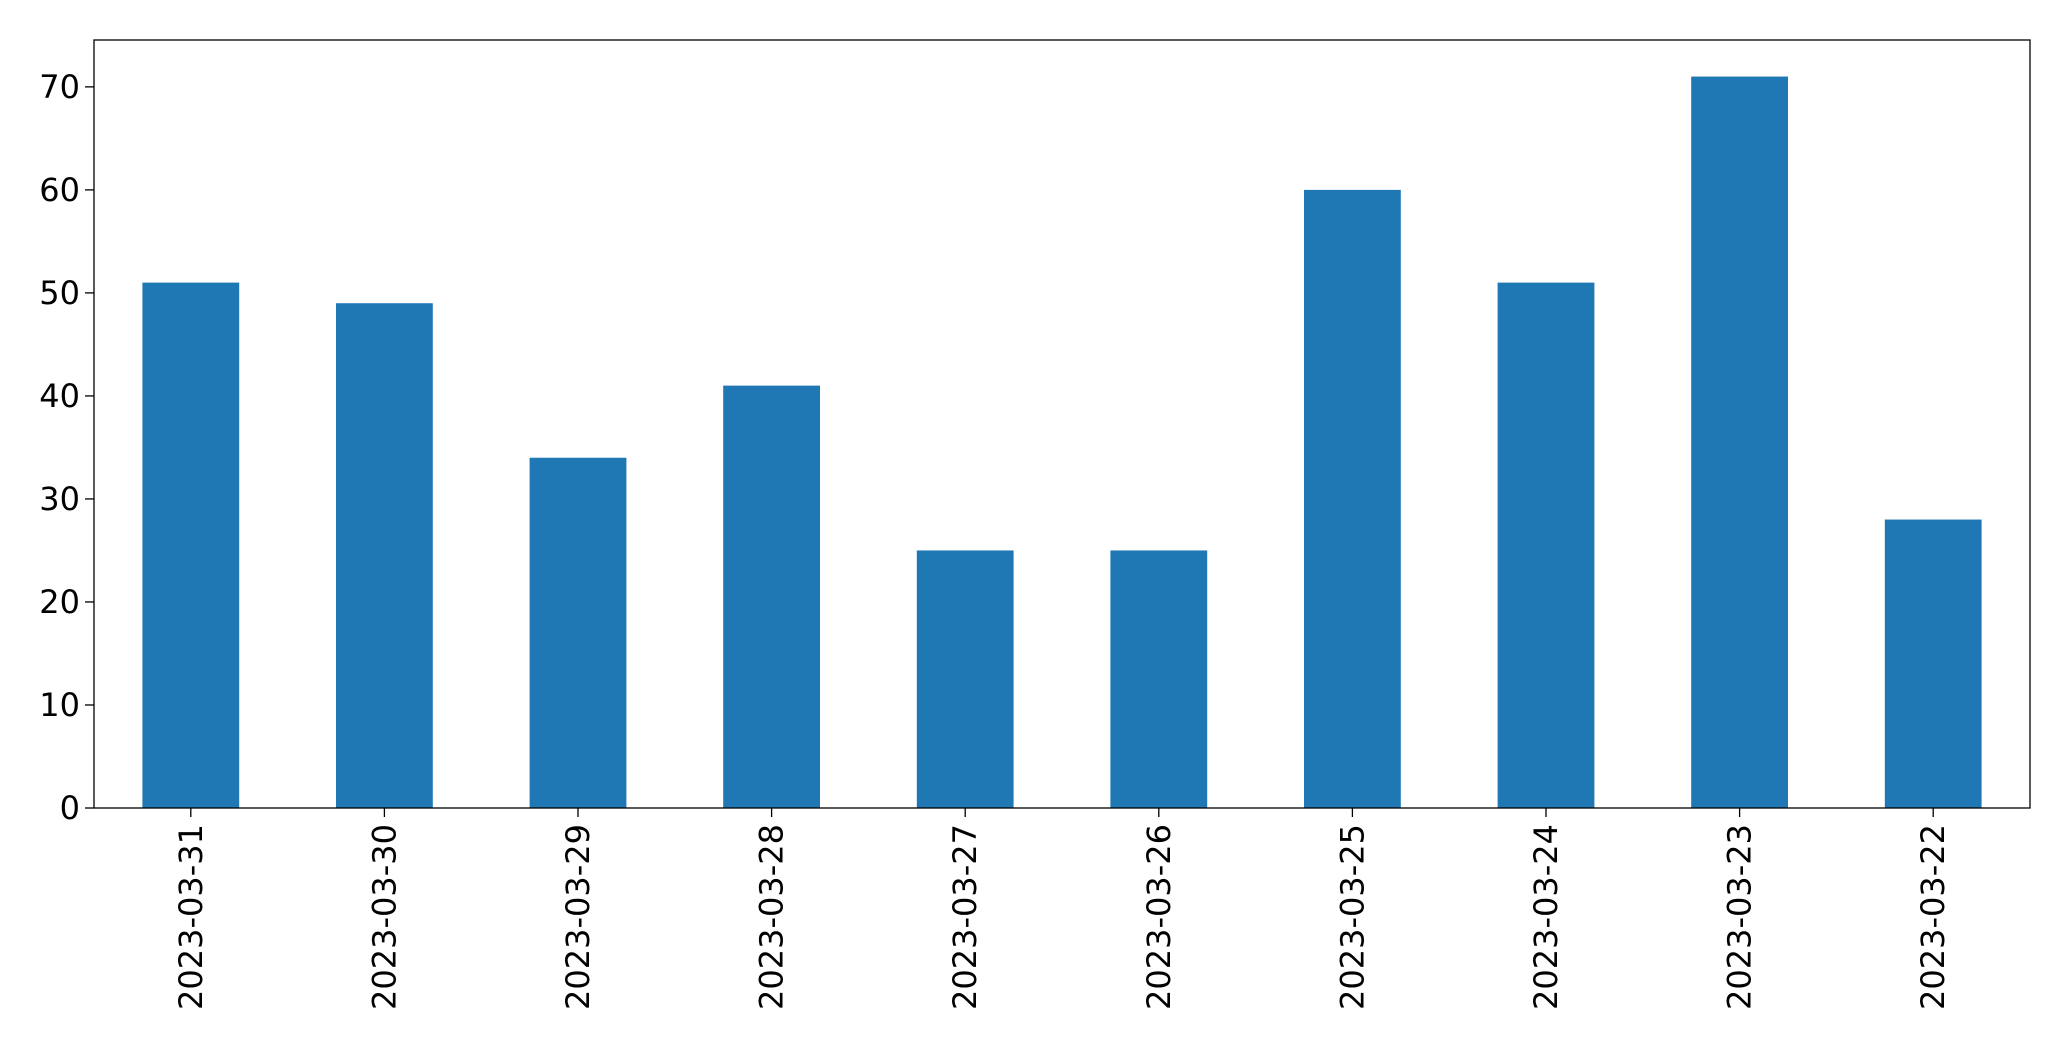 The height and width of the screenshot is (1061, 2071). I want to click on x-tick-label: 2023-03-28, so click(772, 917).